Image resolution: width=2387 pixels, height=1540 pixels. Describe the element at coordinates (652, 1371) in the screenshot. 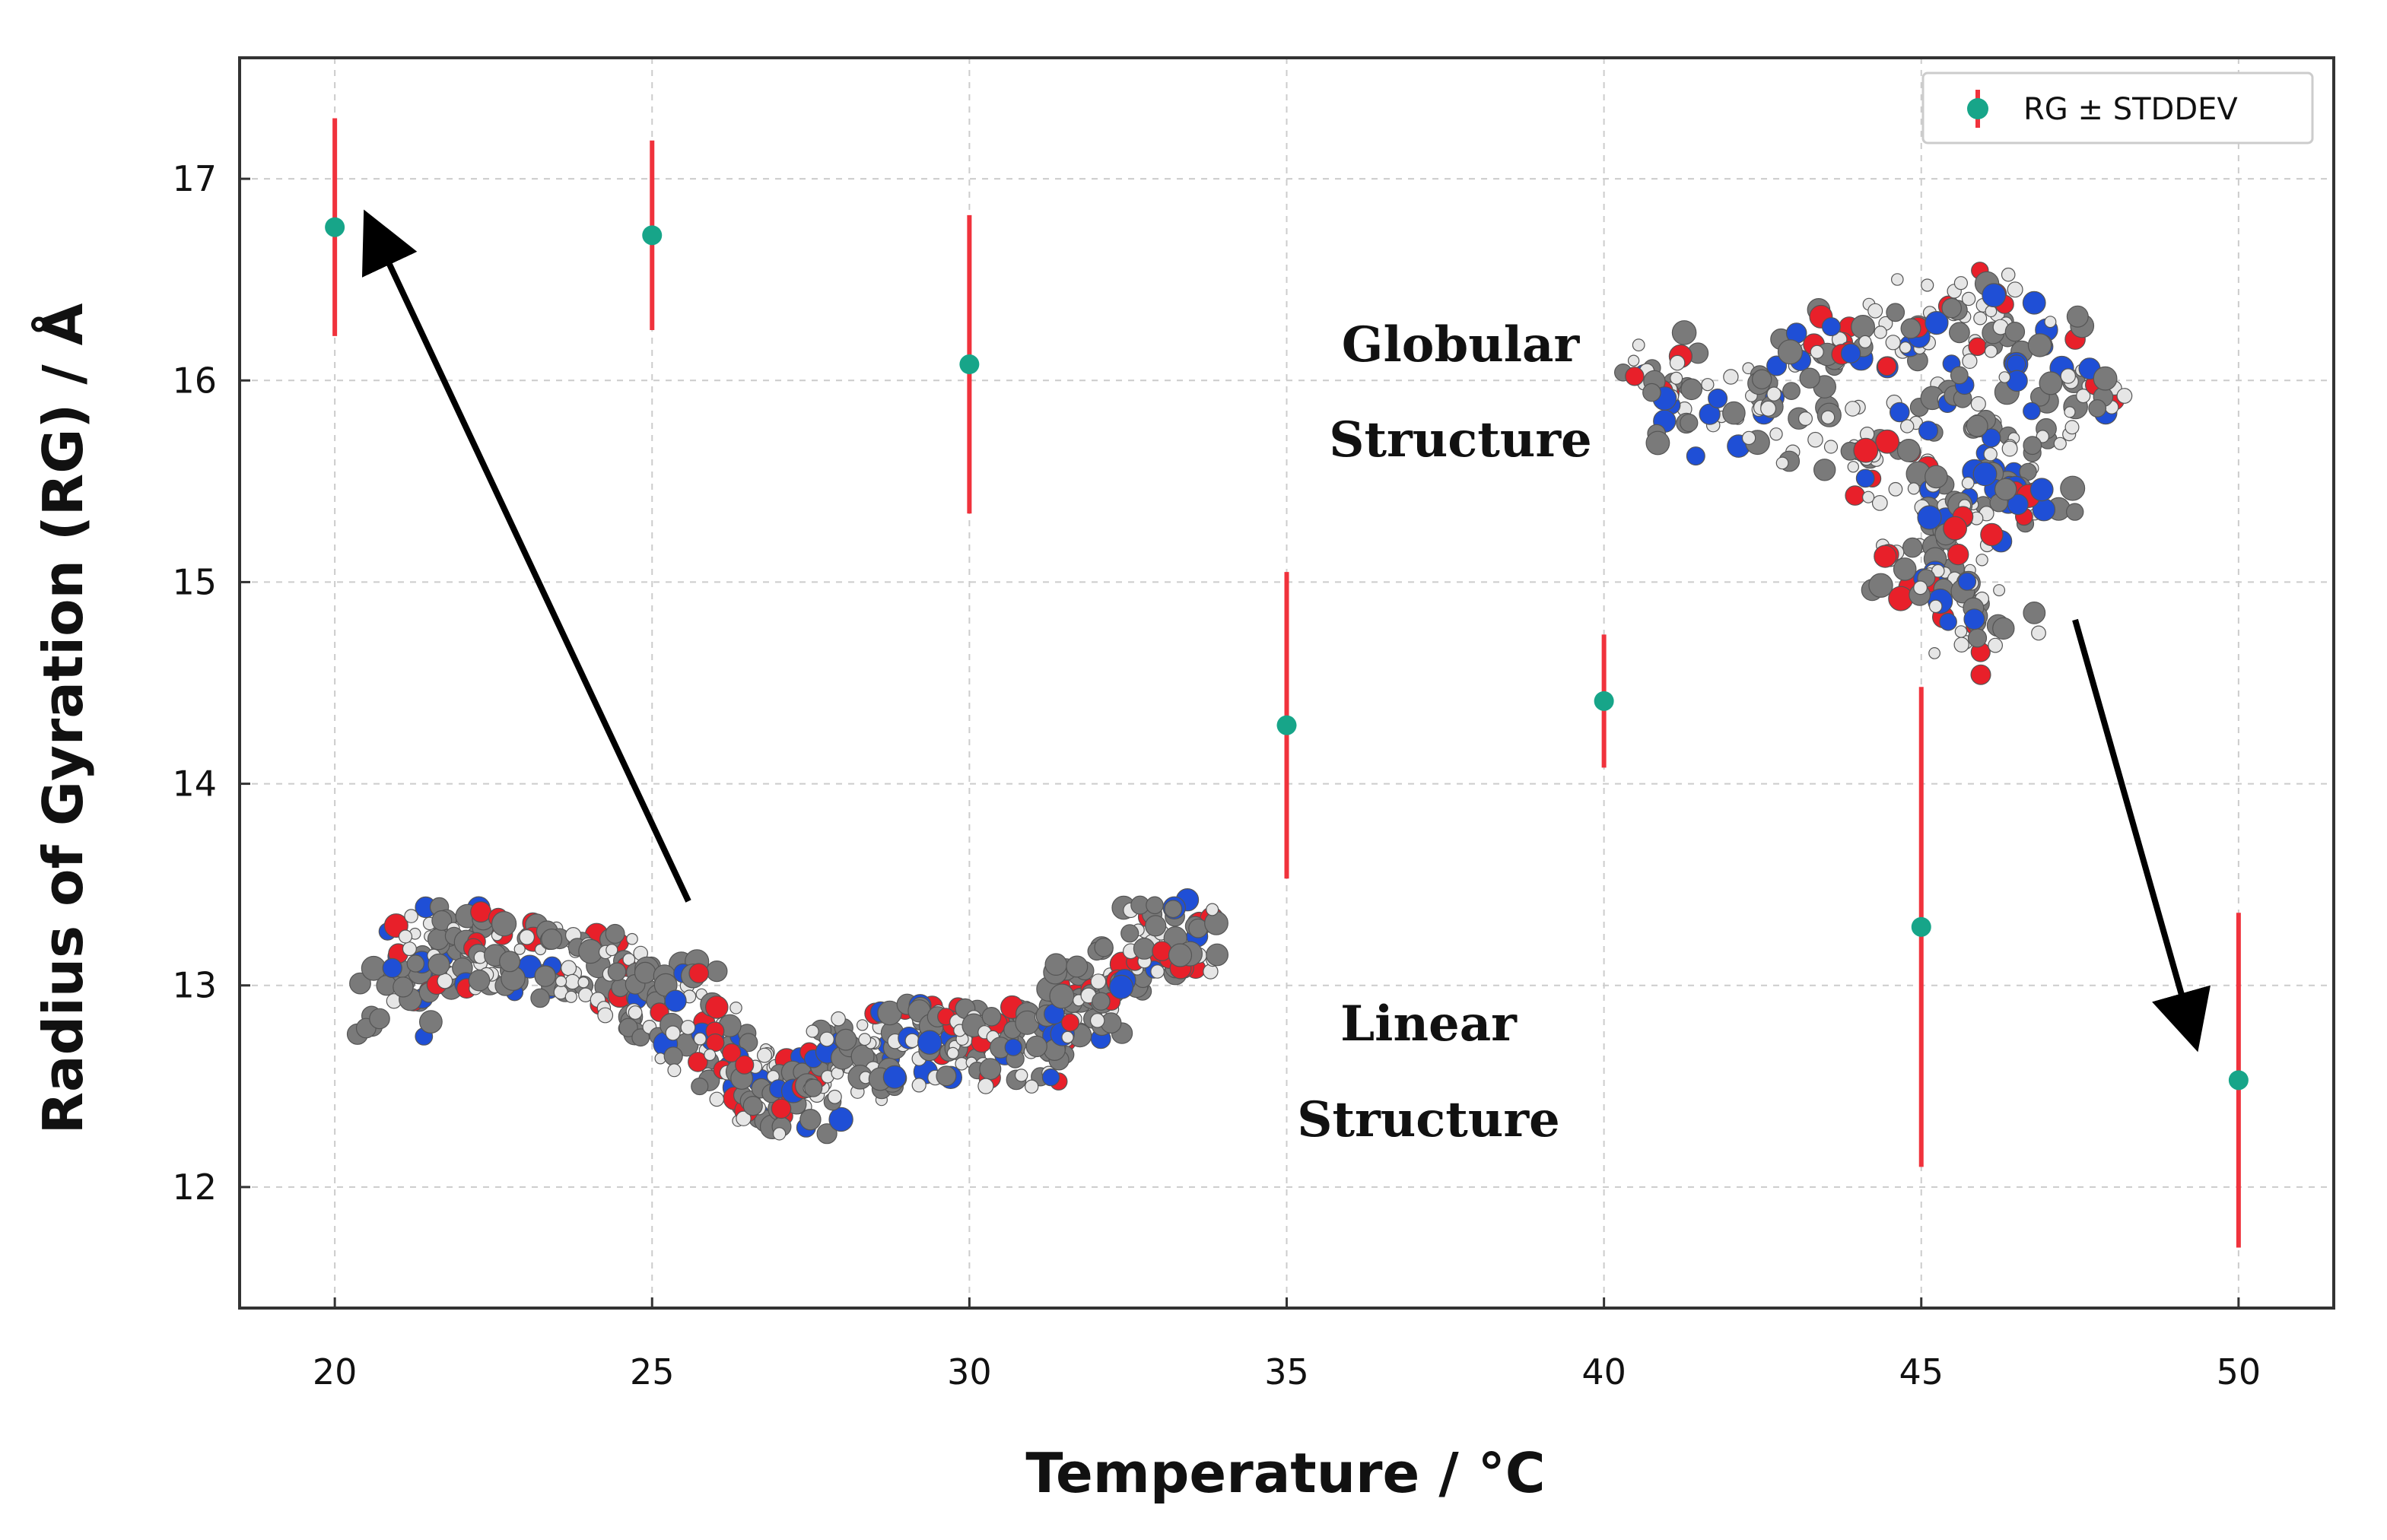

I see `x-tick-label: 25` at that location.